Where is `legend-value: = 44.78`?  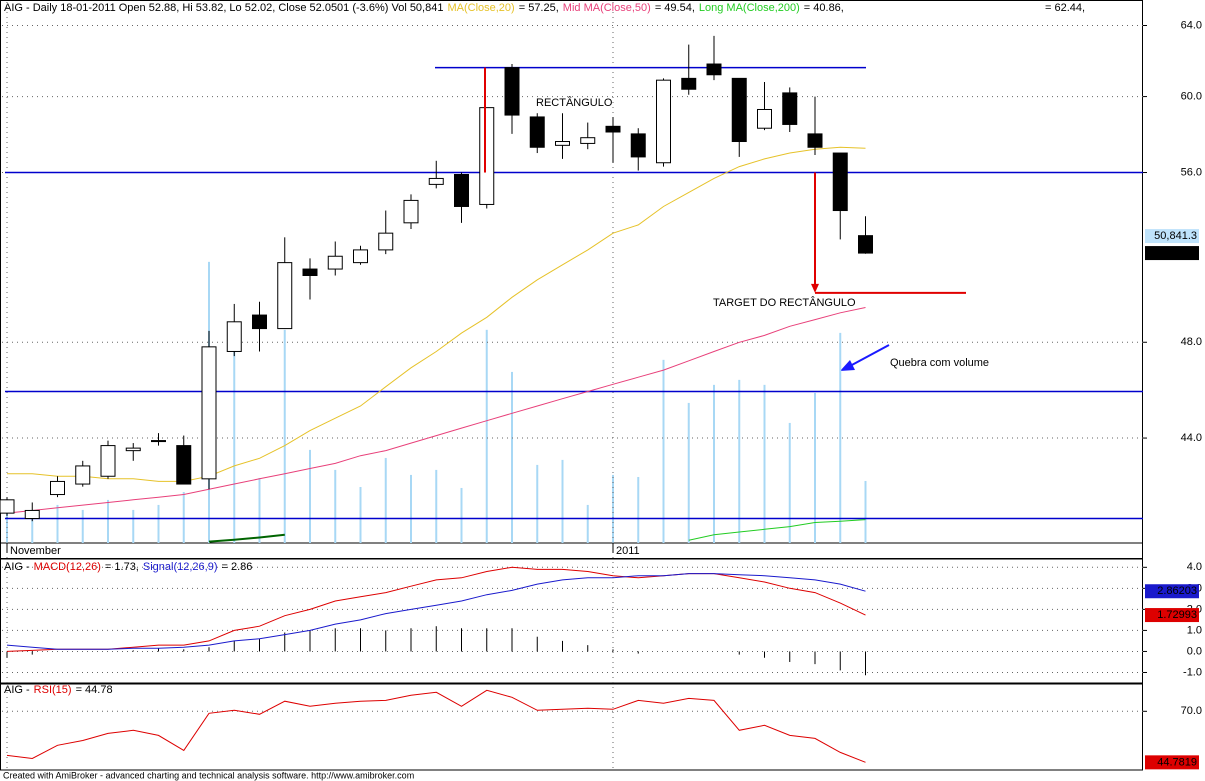
legend-value: = 44.78 is located at coordinates (94, 690).